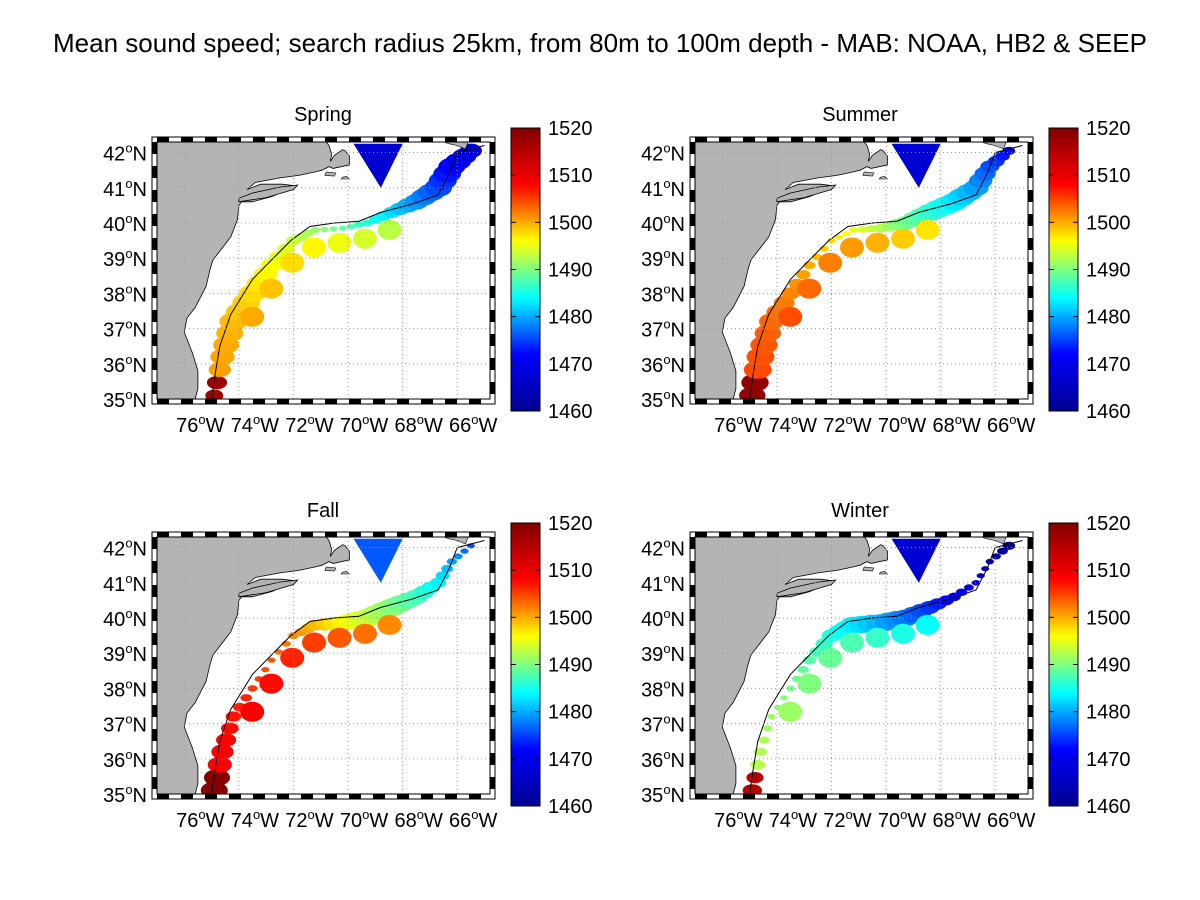 This screenshot has width=1200, height=900. What do you see at coordinates (570, 571) in the screenshot?
I see `colorbar-tick-label: 1510` at bounding box center [570, 571].